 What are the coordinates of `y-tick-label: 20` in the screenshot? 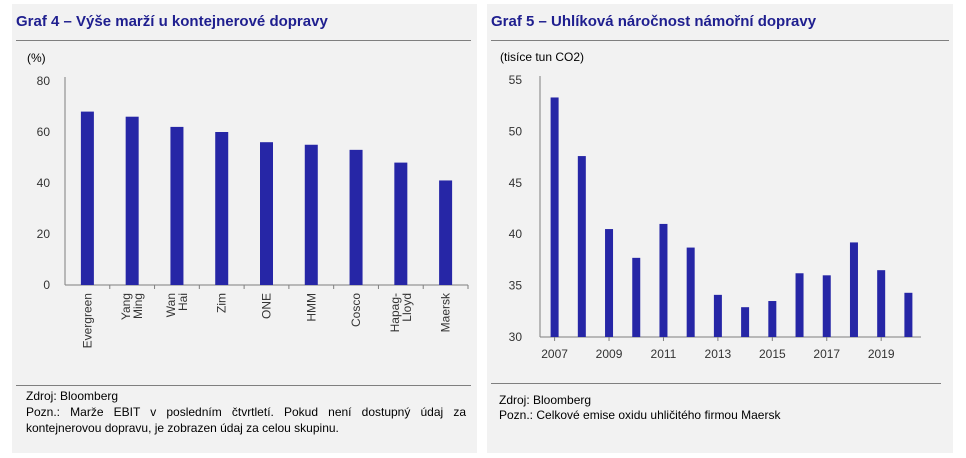 It's located at (44, 234).